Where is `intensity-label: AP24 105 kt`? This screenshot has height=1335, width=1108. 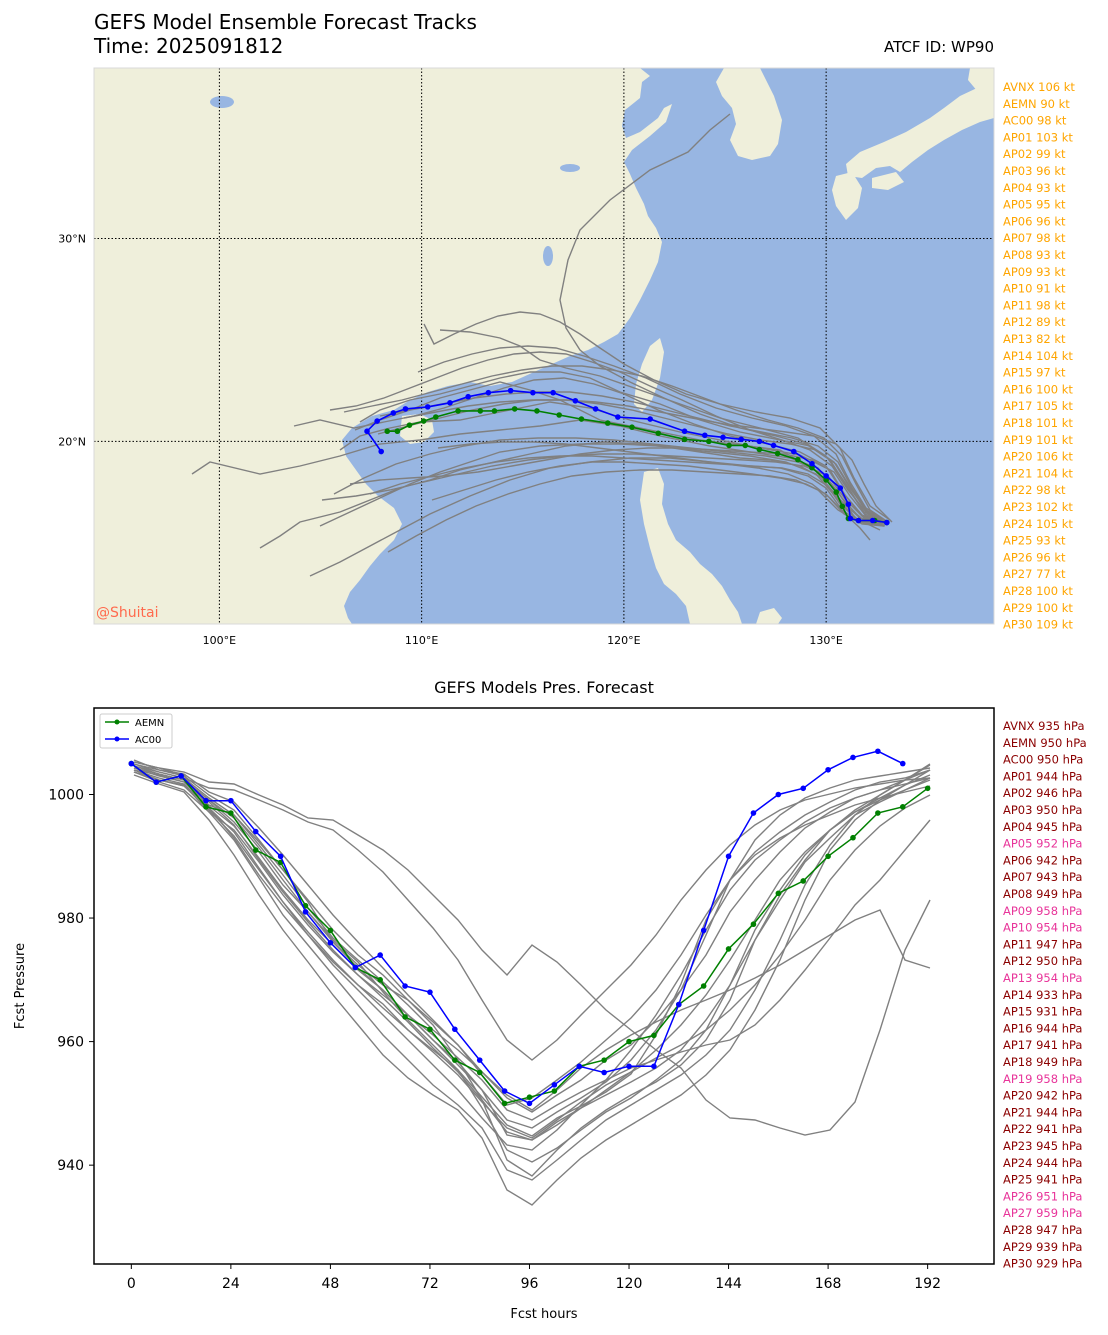
intensity-label: AP24 105 kt is located at coordinates (1038, 524).